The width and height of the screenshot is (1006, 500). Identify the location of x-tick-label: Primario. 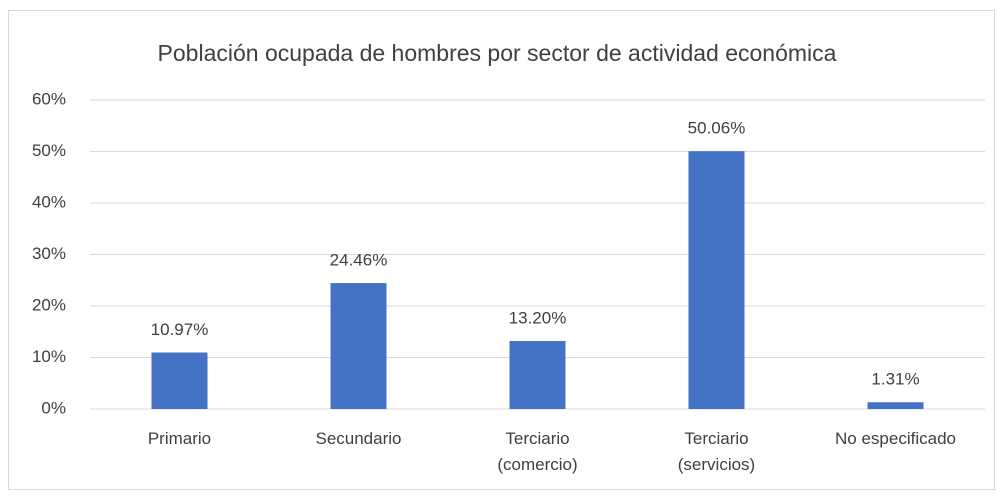
(179, 438).